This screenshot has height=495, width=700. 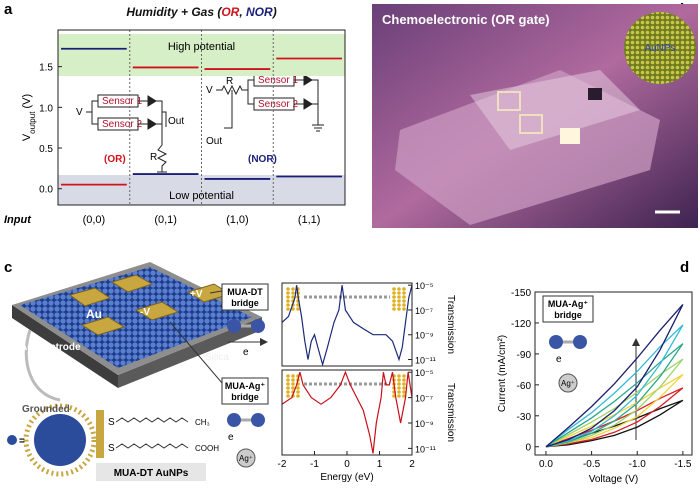 What do you see at coordinates (8, 267) in the screenshot?
I see `panel-label: c` at bounding box center [8, 267].